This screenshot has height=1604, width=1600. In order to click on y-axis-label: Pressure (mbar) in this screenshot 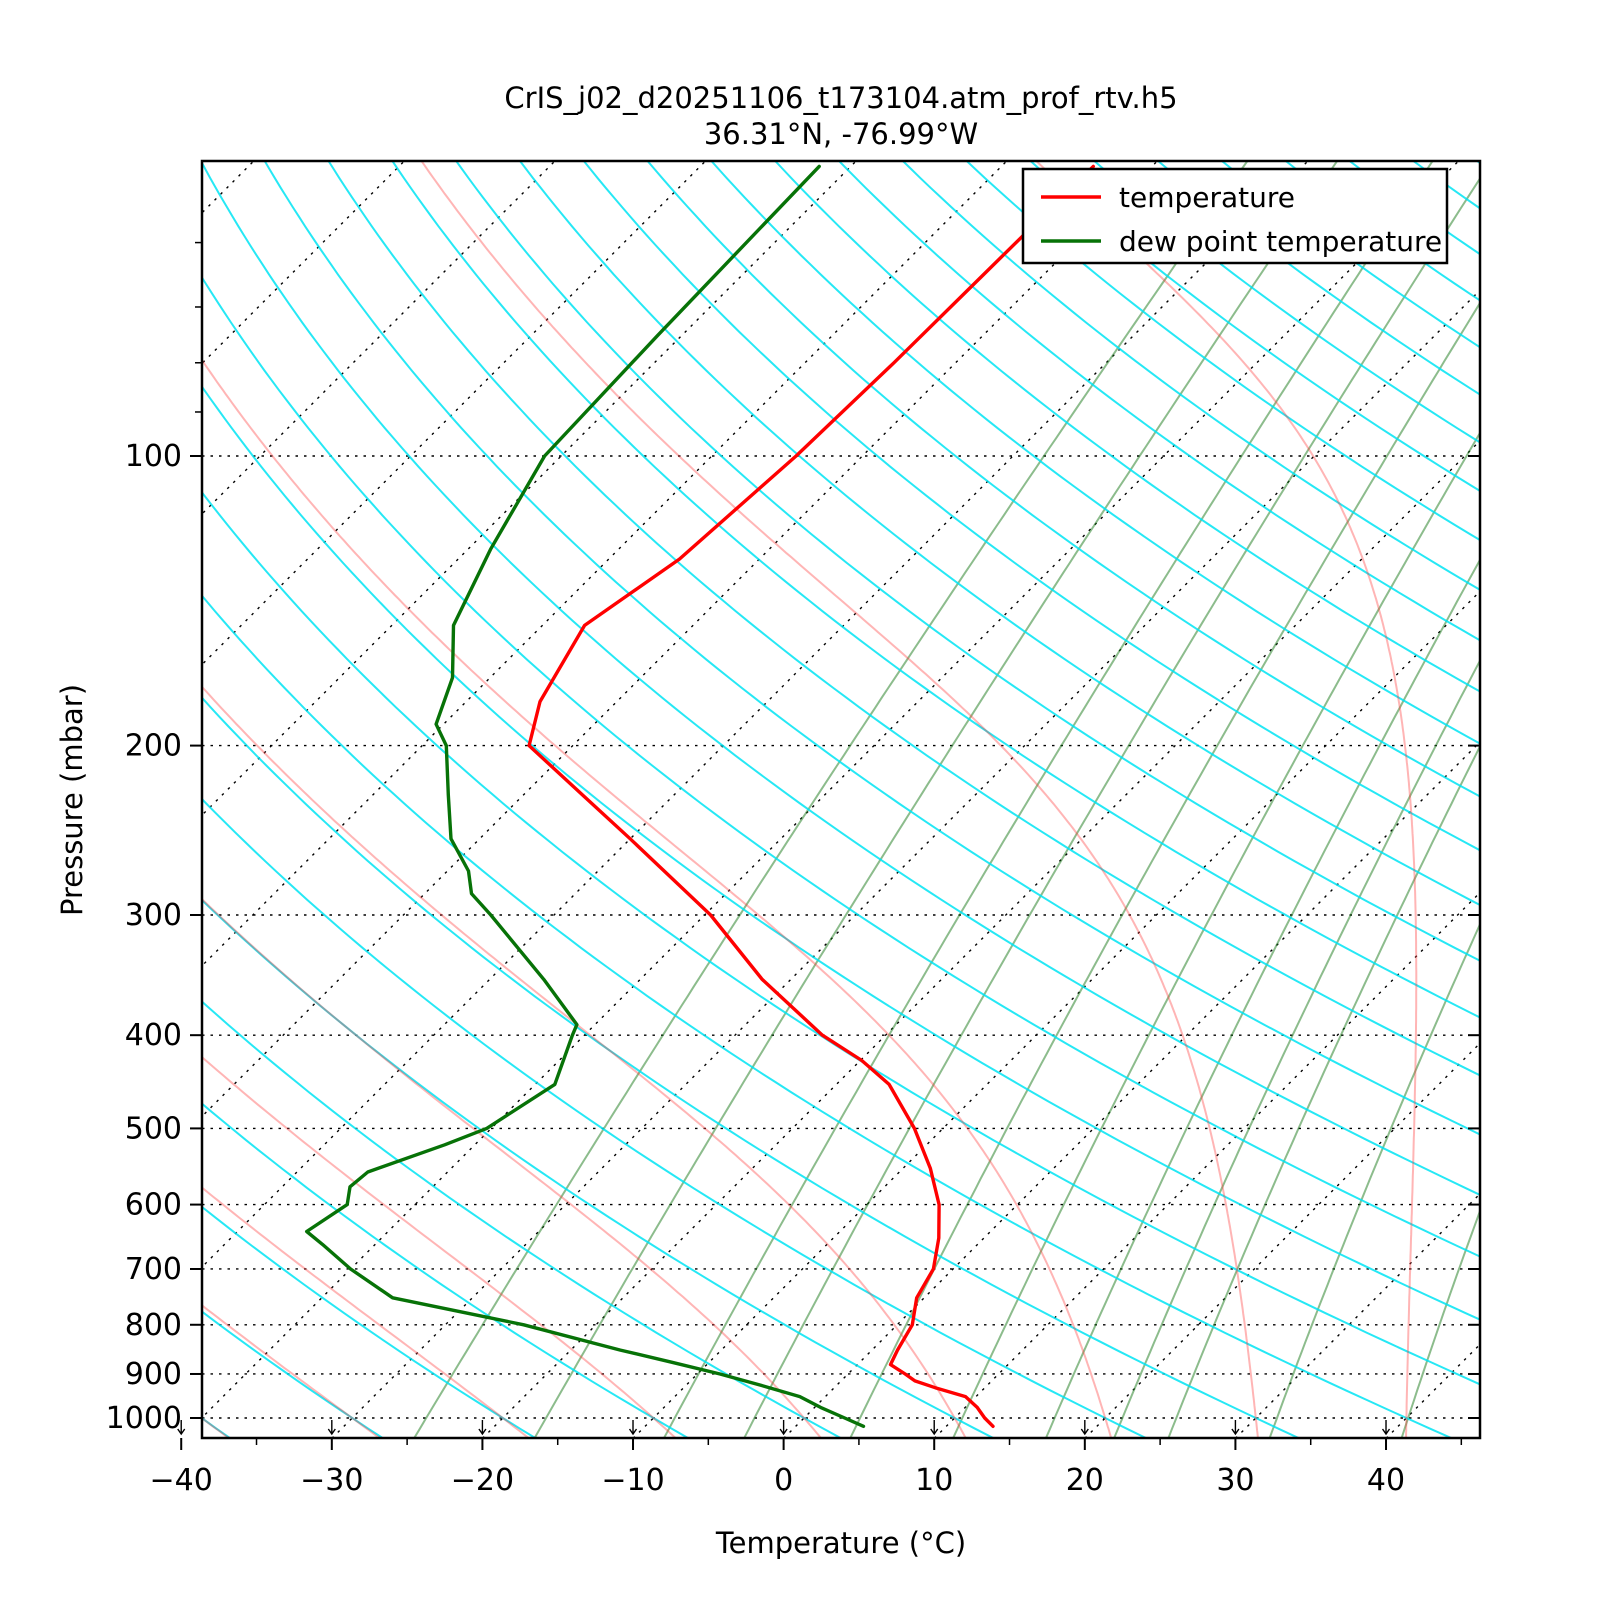, I will do `click(72, 800)`.